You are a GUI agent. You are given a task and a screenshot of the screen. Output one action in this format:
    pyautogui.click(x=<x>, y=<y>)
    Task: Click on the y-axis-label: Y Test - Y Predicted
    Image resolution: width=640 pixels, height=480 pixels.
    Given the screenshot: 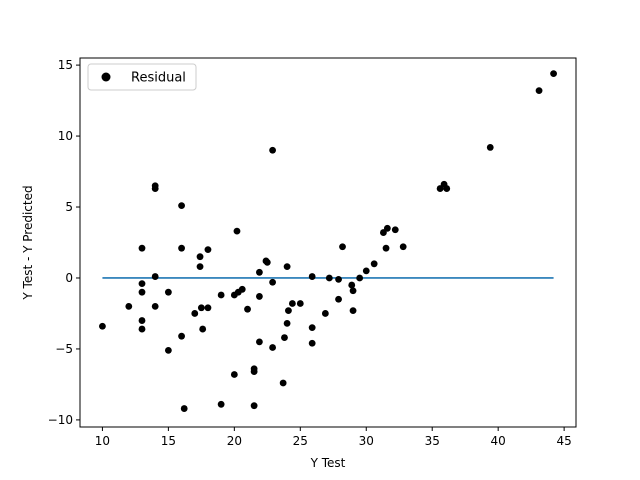 What is the action you would take?
    pyautogui.click(x=28, y=242)
    